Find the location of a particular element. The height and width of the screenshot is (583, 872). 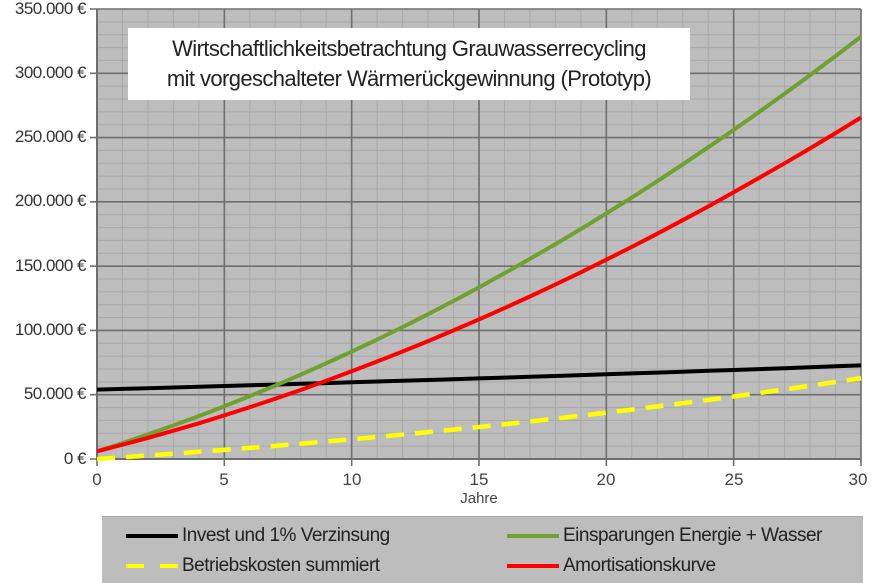

legend-item-einsparungen: Einsparungen Energie + Wasser is located at coordinates (664, 536).